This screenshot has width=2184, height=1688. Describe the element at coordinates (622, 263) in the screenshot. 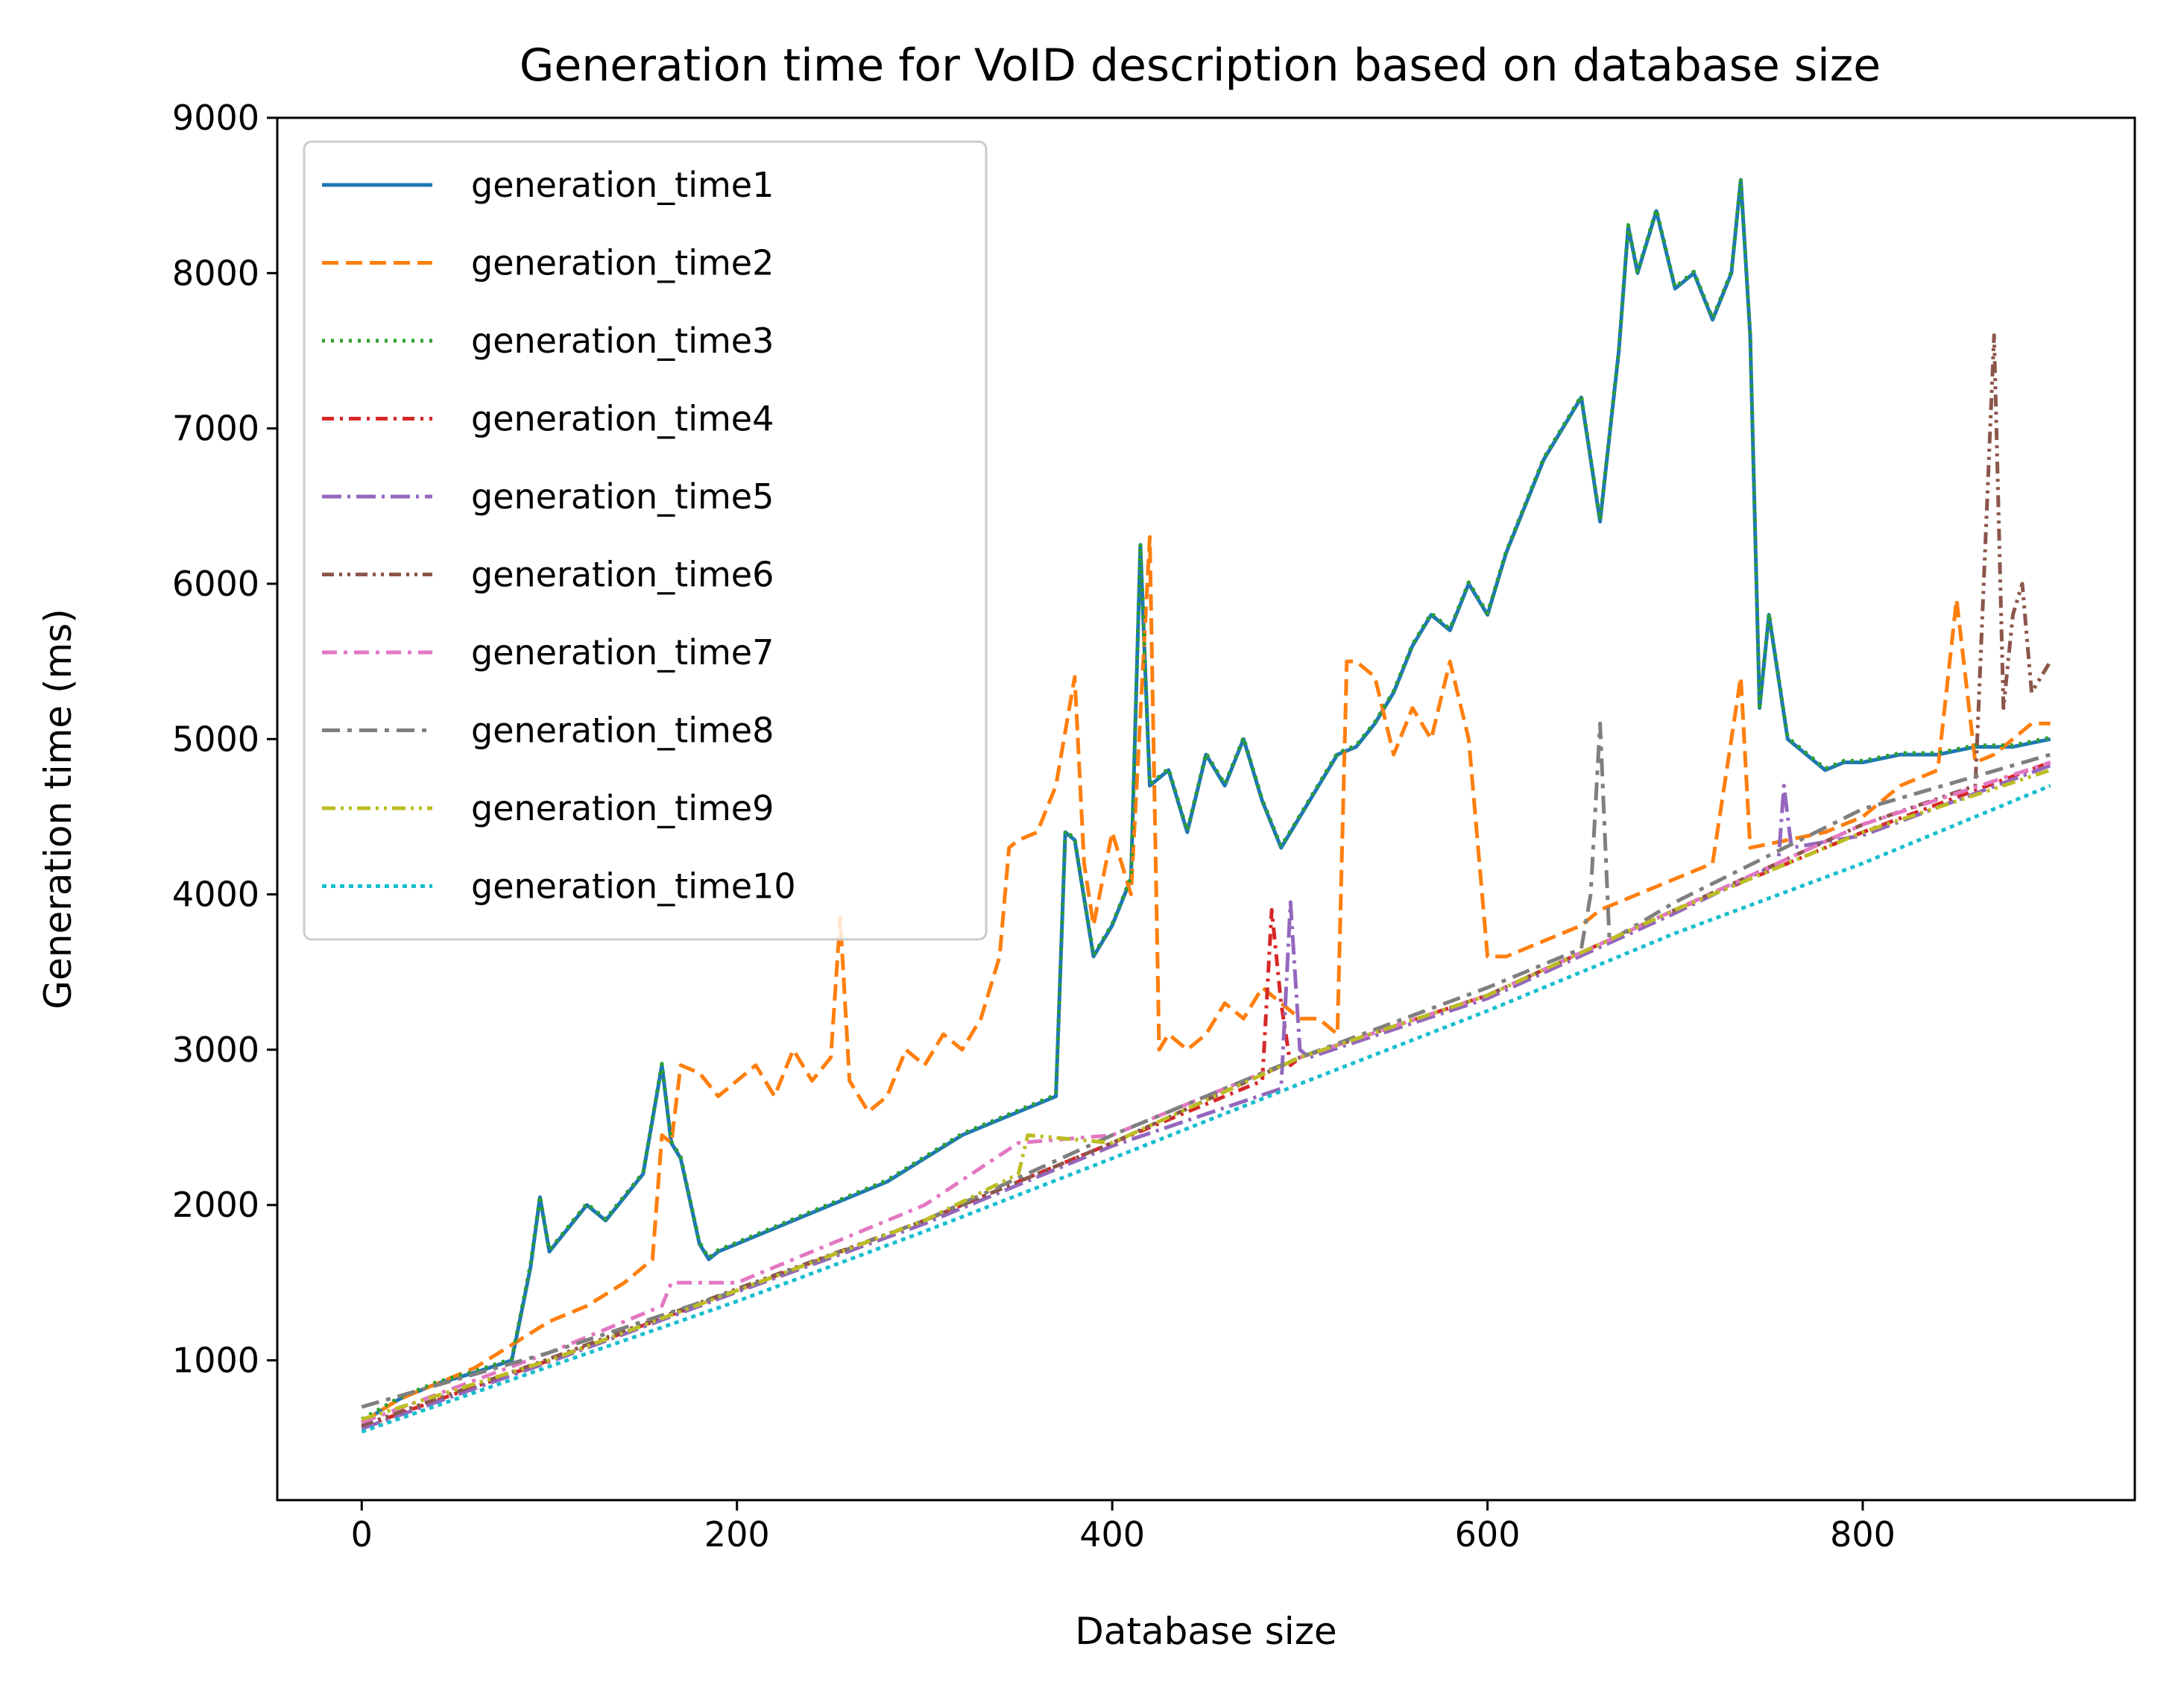

I see `legend-label-2: generation_time2` at that location.